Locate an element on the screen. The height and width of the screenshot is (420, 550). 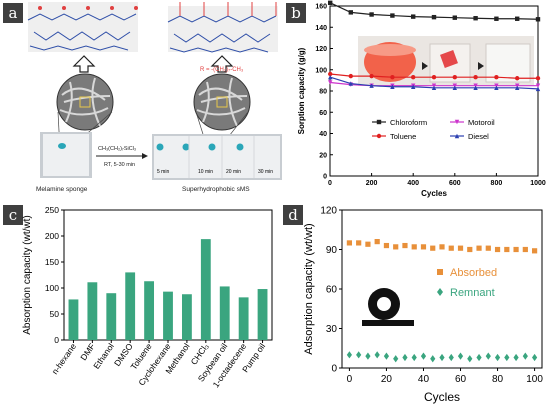
melamine-sponge-caption: Melamine sponge is located at coordinates (62, 189).